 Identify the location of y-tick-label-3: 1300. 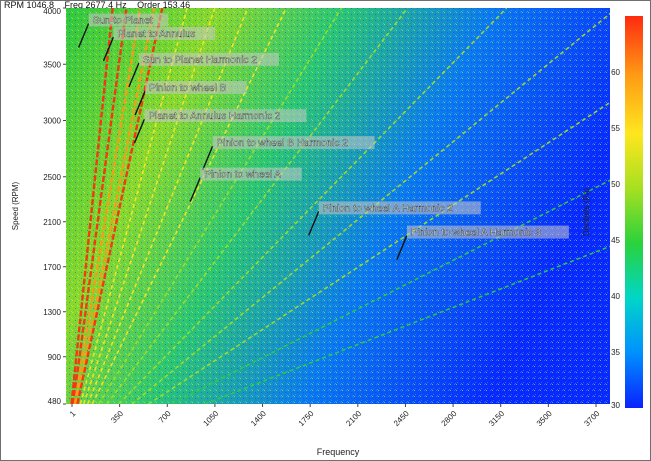
(52, 312).